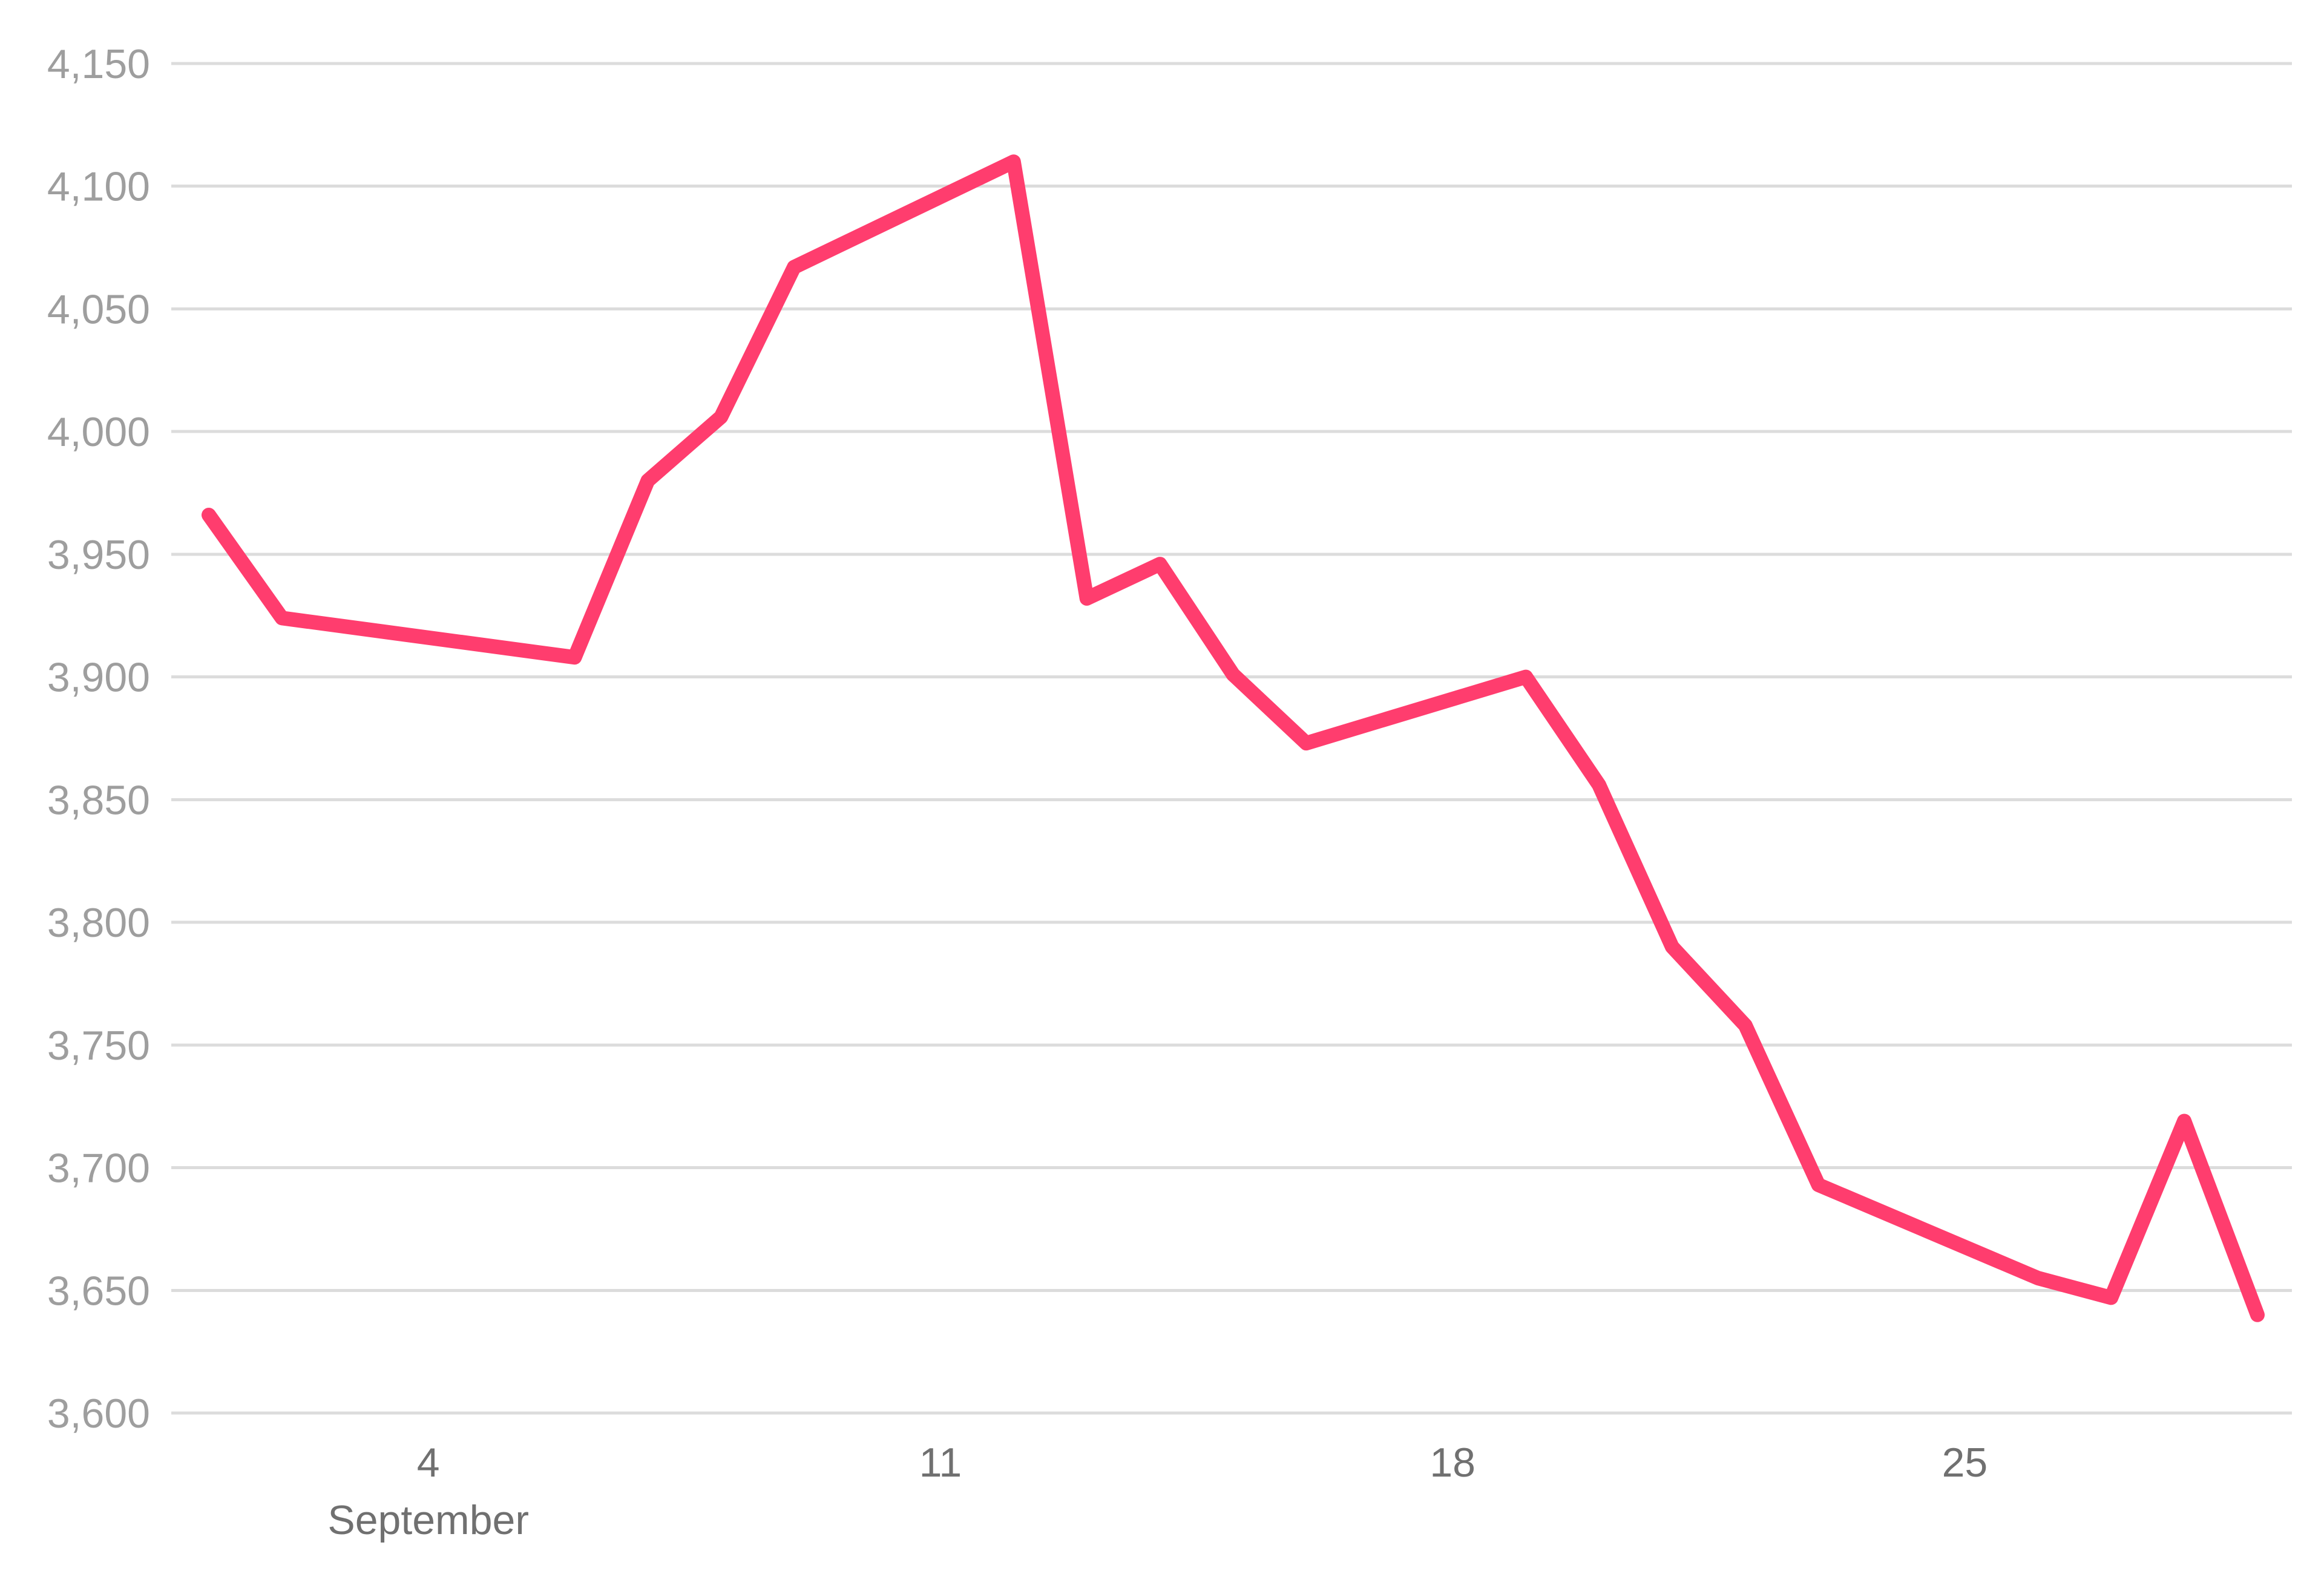  What do you see at coordinates (98, 923) in the screenshot?
I see `y-tick-label: 3,800` at bounding box center [98, 923].